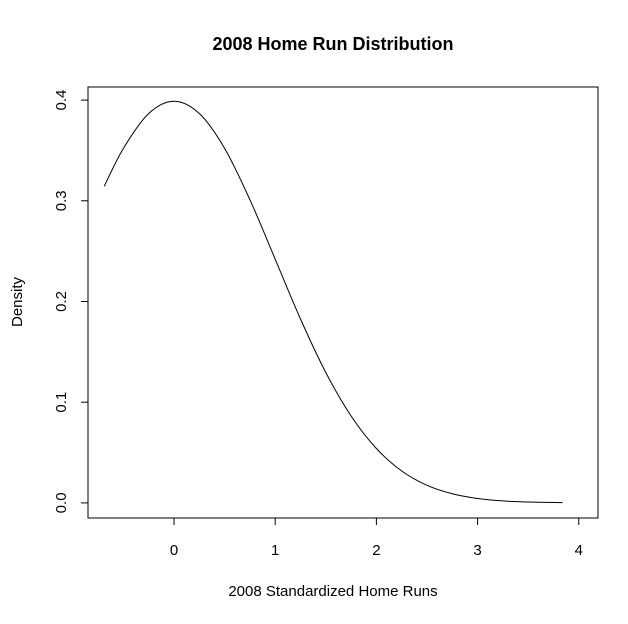  Describe the element at coordinates (477, 550) in the screenshot. I see `x-tick-label: 3` at that location.